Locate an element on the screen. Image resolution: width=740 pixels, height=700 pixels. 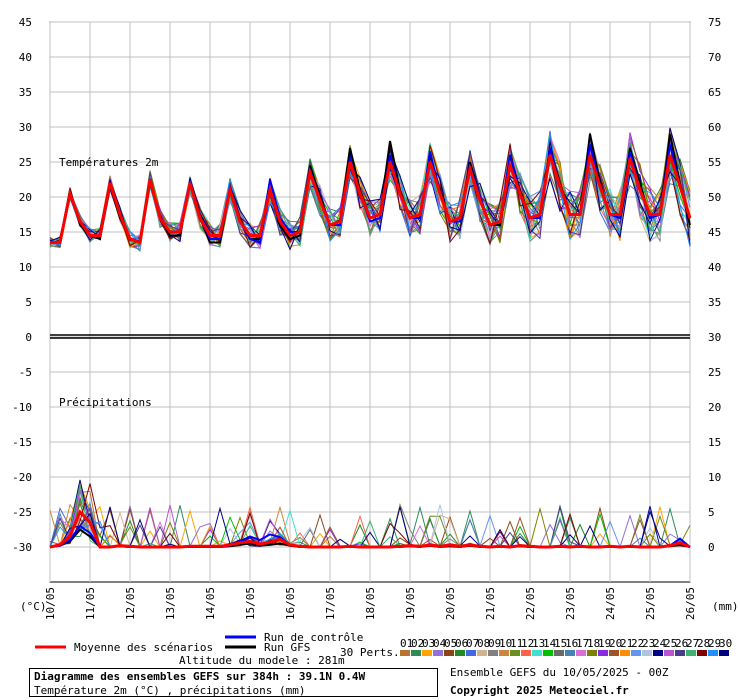
y-left-tick-label: -5 is located at coordinates (25, 372).